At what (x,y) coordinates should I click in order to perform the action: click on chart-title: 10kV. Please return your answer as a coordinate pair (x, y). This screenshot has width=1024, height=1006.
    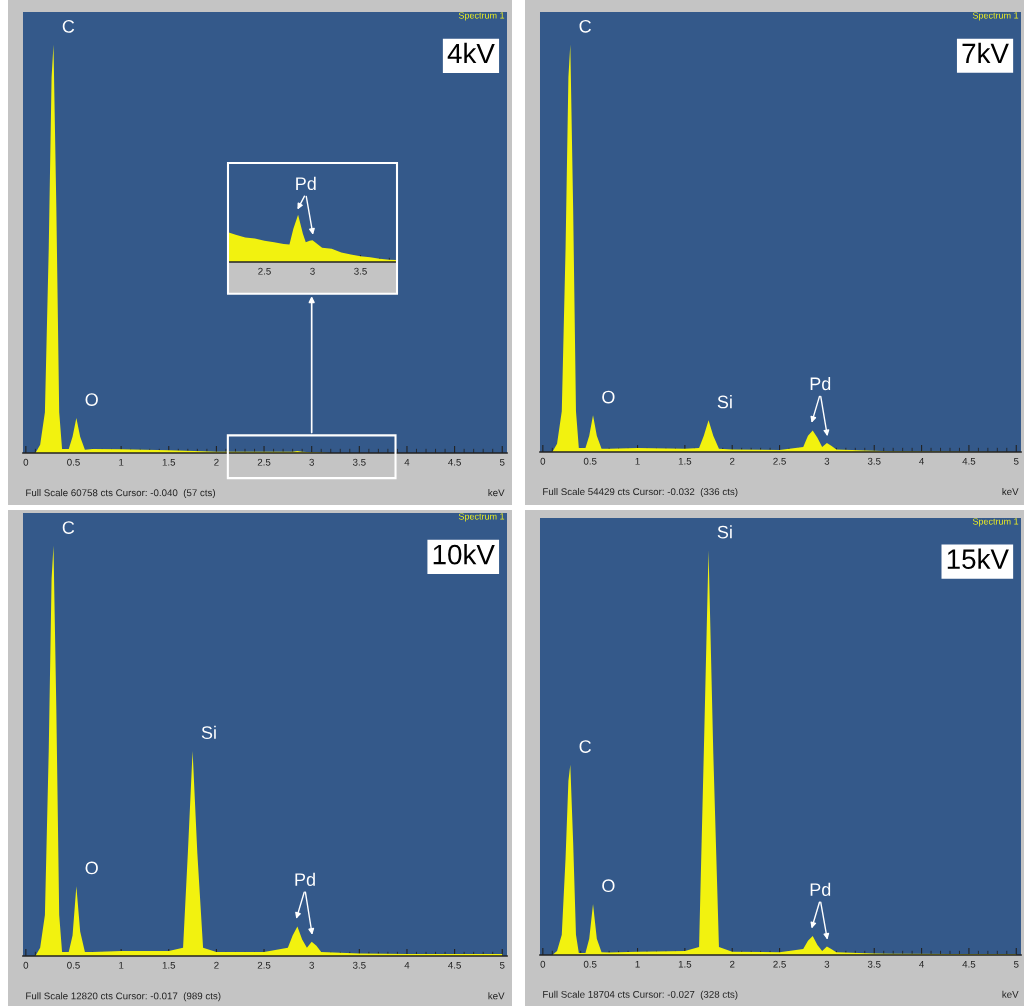
    Looking at the image, I should click on (464, 554).